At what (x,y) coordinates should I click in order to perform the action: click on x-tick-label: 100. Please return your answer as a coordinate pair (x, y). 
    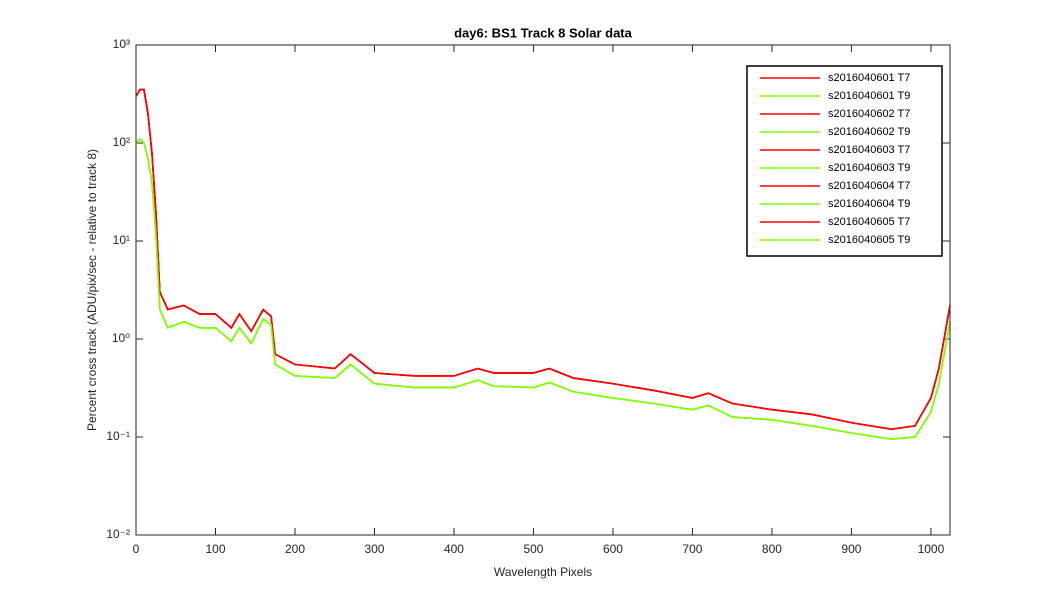
    Looking at the image, I should click on (215, 549).